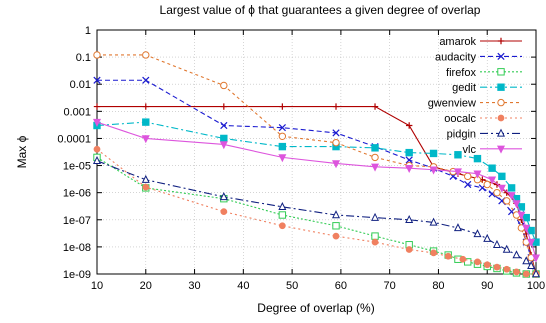 This screenshot has width=546, height=323. Describe the element at coordinates (478, 57) in the screenshot. I see `legend-item-audacity: audacity` at that location.